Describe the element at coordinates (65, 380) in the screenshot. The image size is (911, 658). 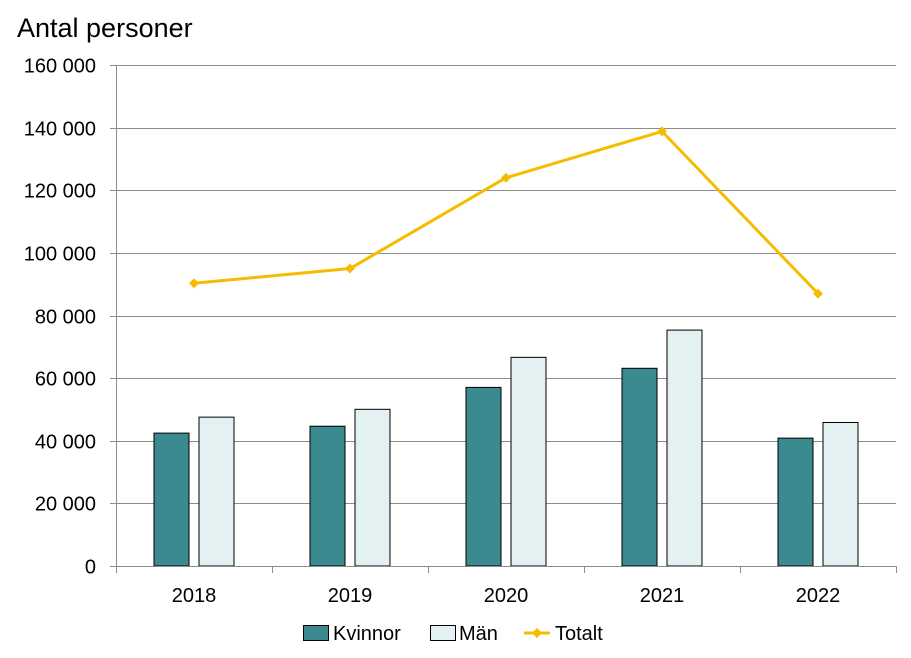
I see `y-tick-label: 60 000` at that location.